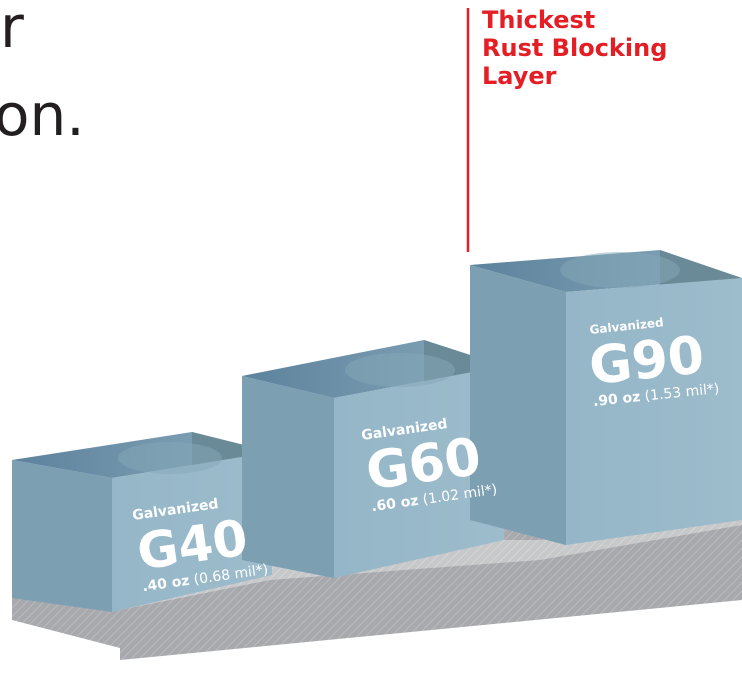  What do you see at coordinates (165, 584) in the screenshot?
I see `g40-oz-label: .40 oz` at bounding box center [165, 584].